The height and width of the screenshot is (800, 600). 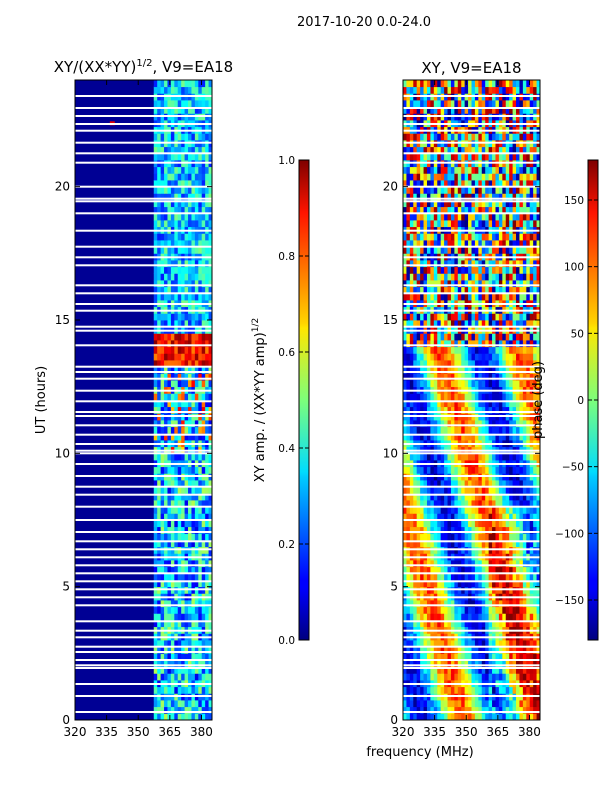 What do you see at coordinates (286, 449) in the screenshot?
I see `amplitude-colorbar-tick-label: 0.4` at bounding box center [286, 449].